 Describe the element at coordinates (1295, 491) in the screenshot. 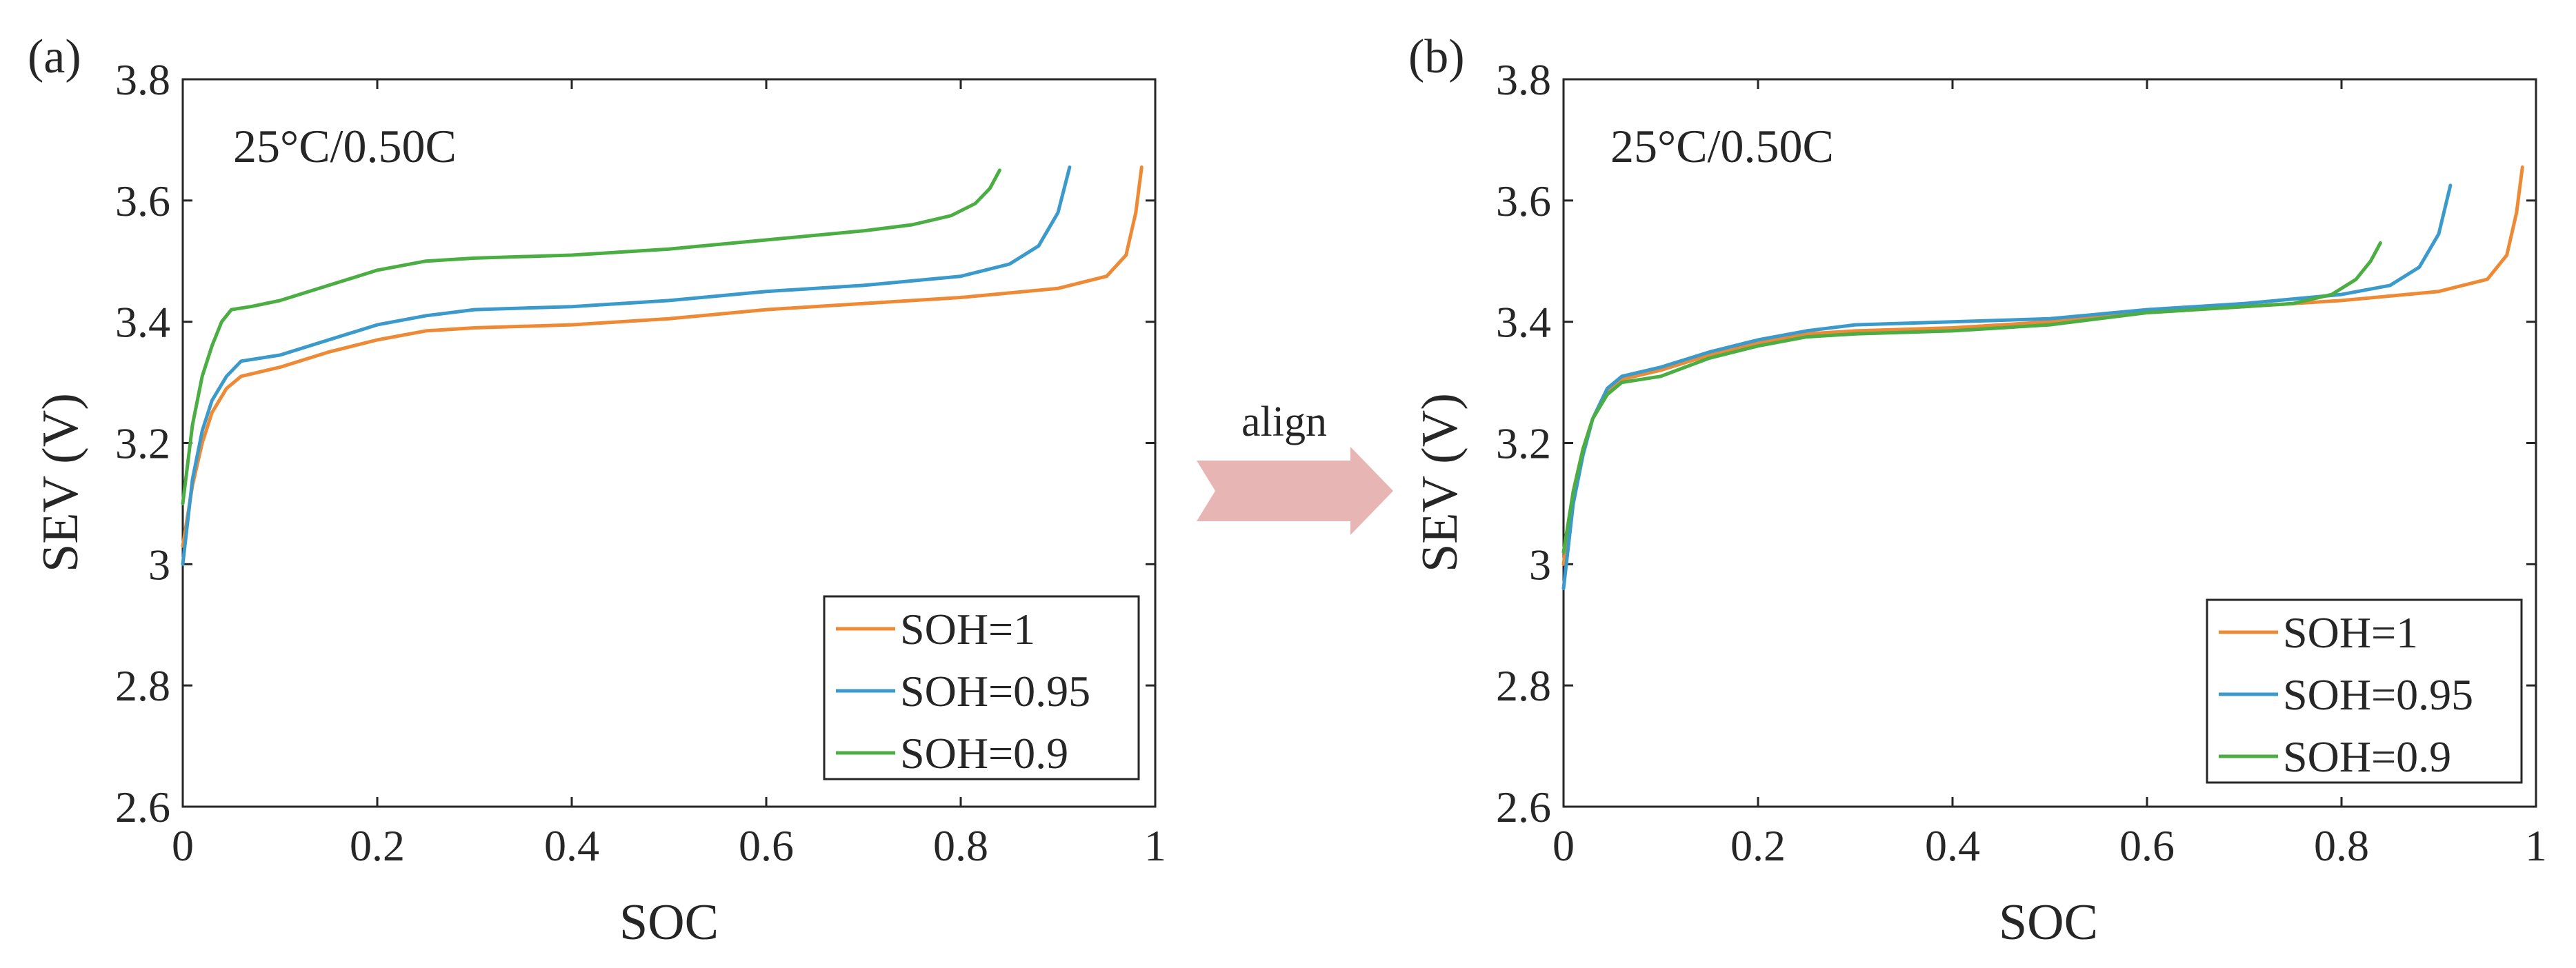

I see `align-arrow-icon` at that location.